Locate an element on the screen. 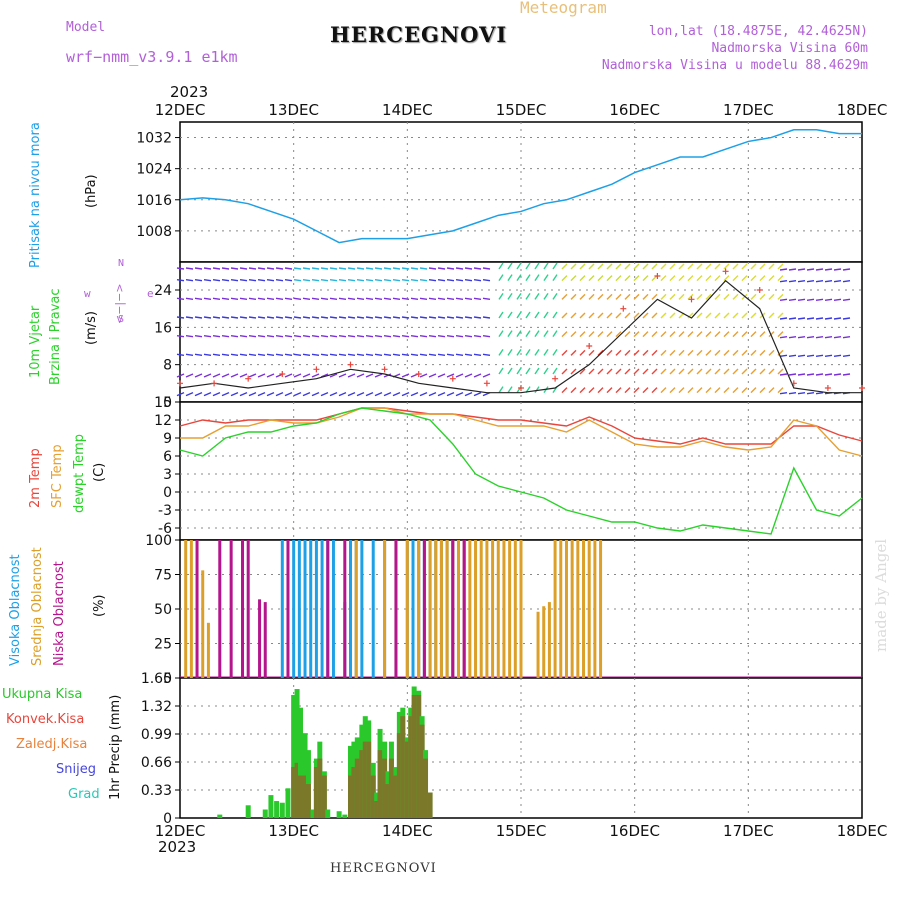  wind-arrow-field is located at coordinates (513, 329).